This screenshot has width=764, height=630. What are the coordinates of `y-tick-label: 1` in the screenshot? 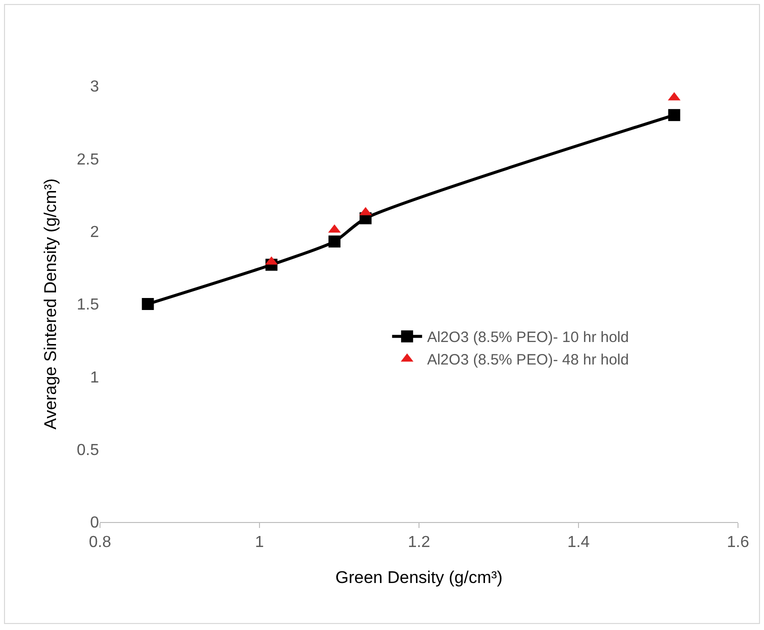 It's located at (95, 377).